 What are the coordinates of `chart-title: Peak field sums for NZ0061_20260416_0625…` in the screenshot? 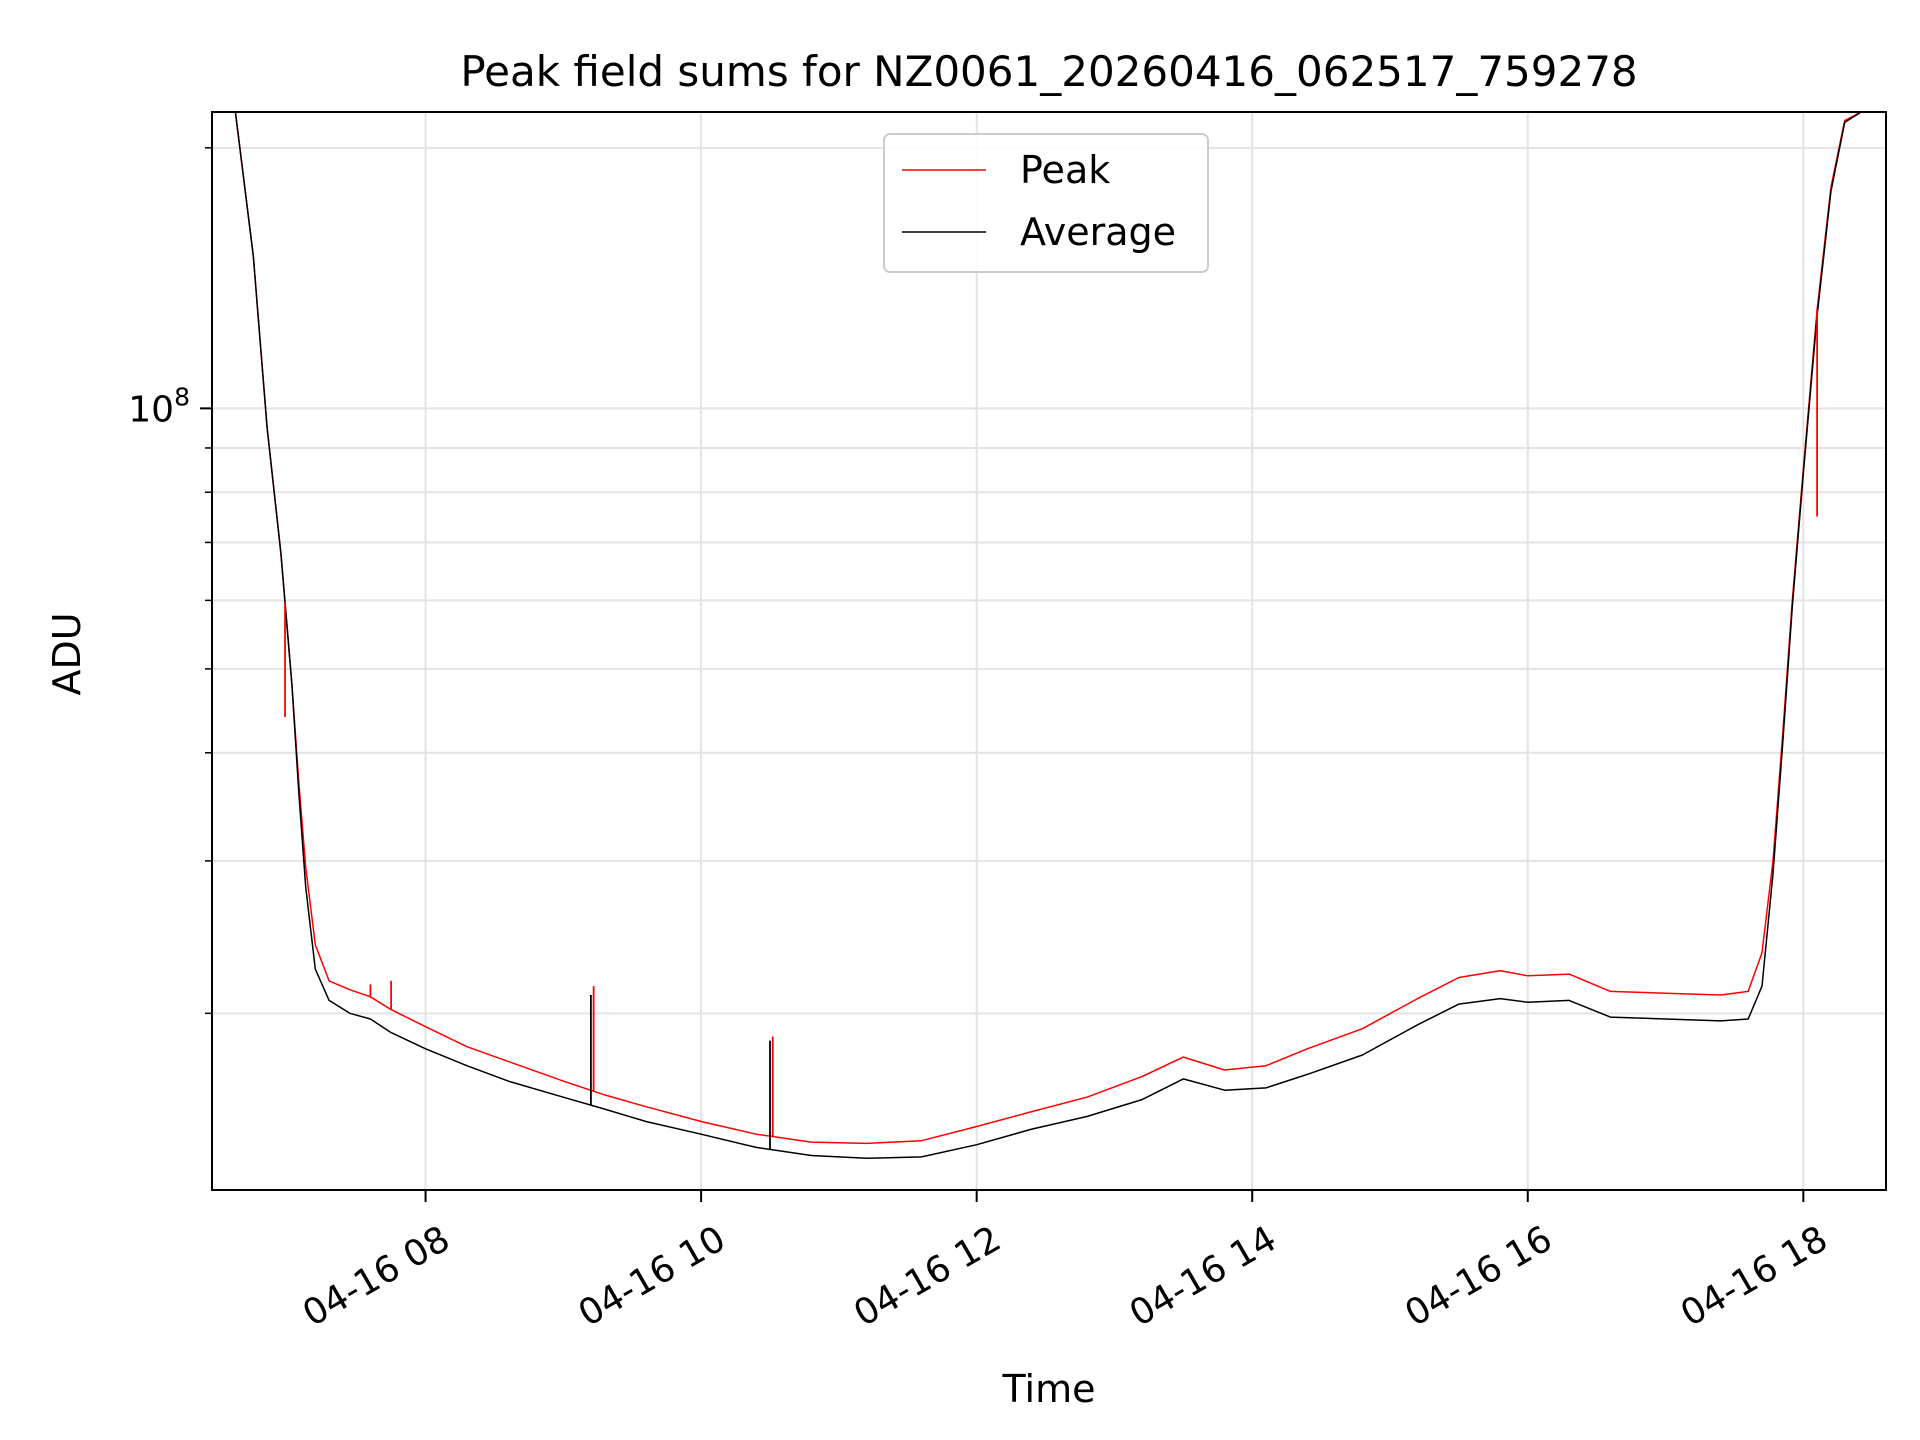 It's located at (1048, 71).